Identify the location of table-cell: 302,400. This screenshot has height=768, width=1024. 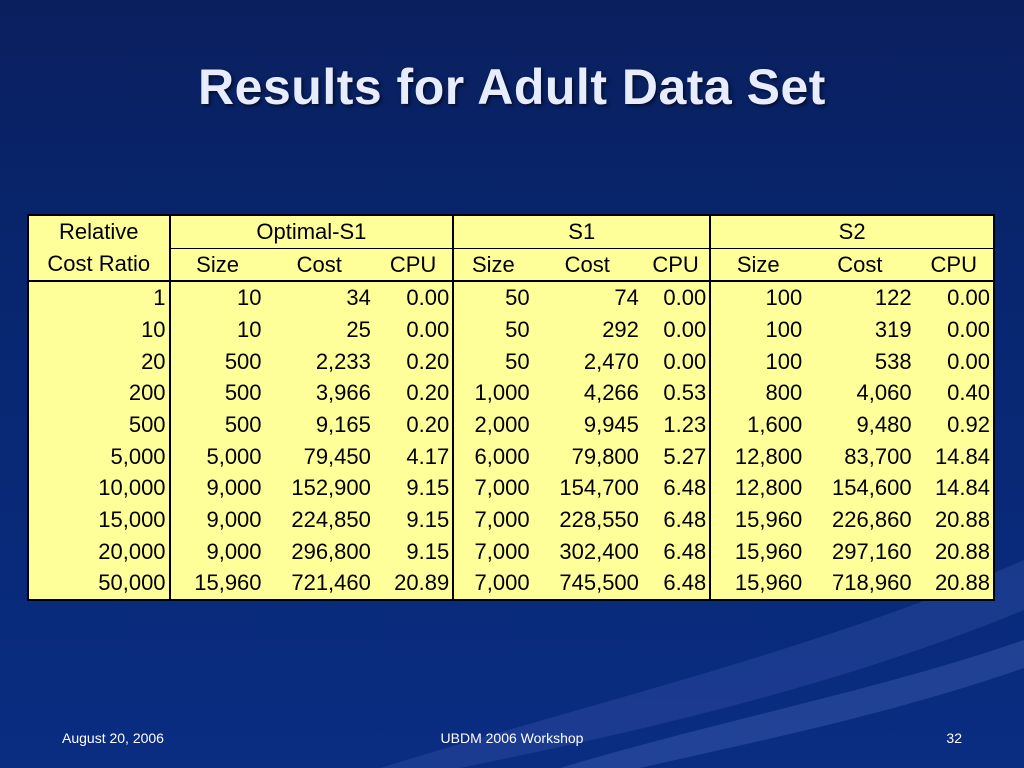
(599, 551).